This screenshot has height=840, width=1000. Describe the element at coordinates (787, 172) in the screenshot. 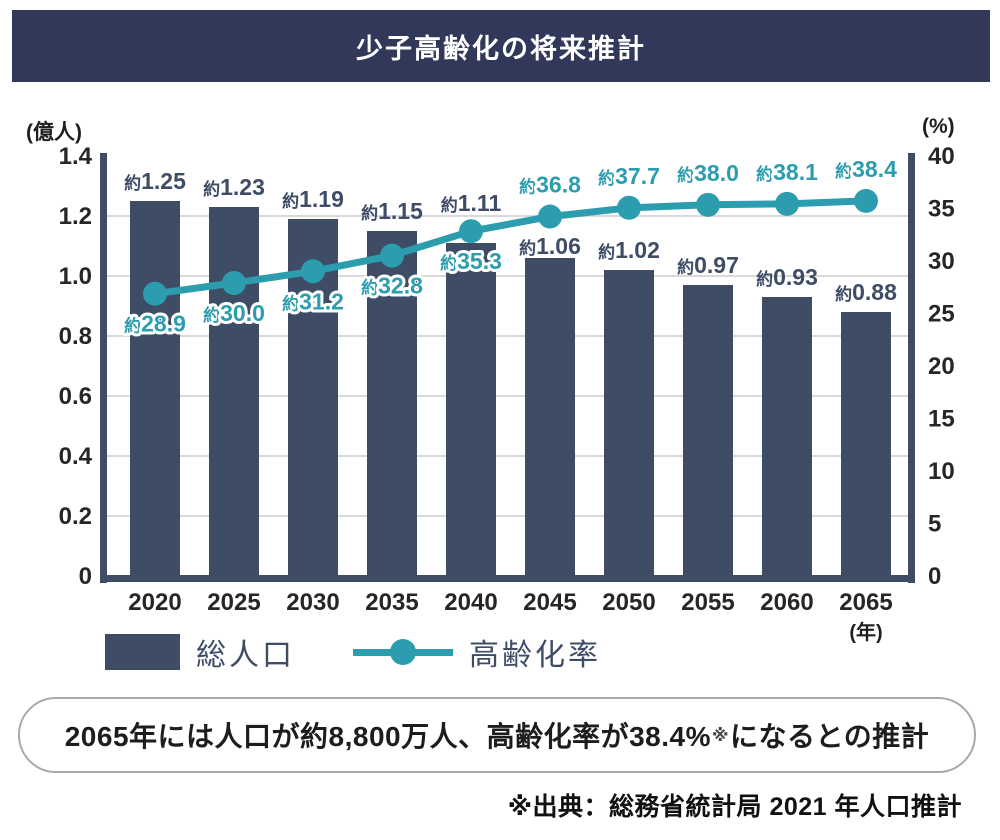

I see `svg-text: 約38.1` at that location.